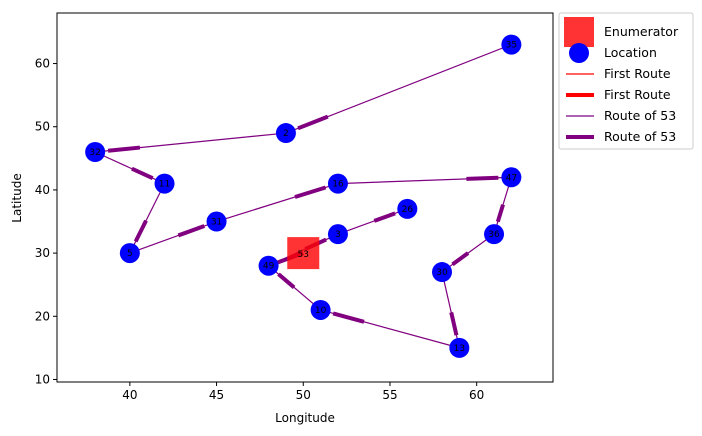  What do you see at coordinates (579, 32) in the screenshot?
I see `legend-swatch-square` at bounding box center [579, 32].